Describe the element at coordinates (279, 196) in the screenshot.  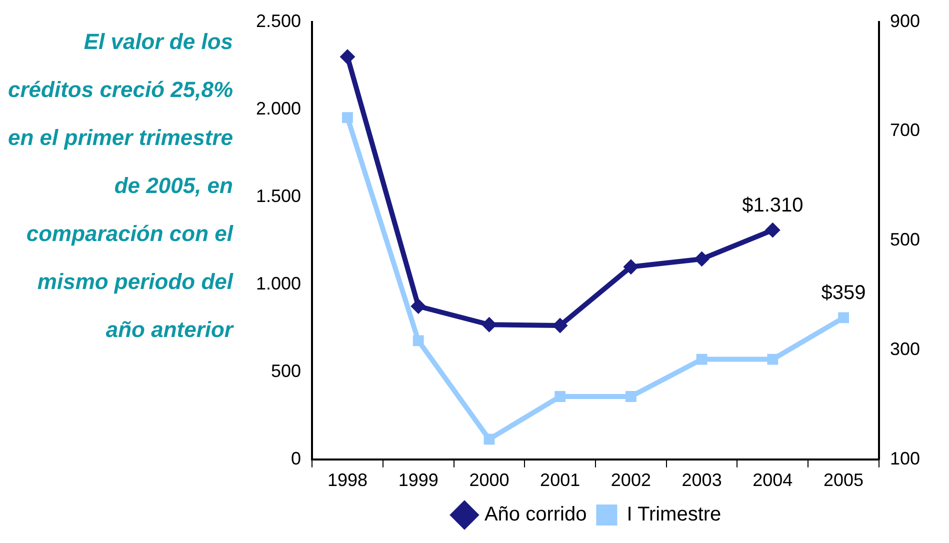
I see `y-tick-label: 1.500` at that location.